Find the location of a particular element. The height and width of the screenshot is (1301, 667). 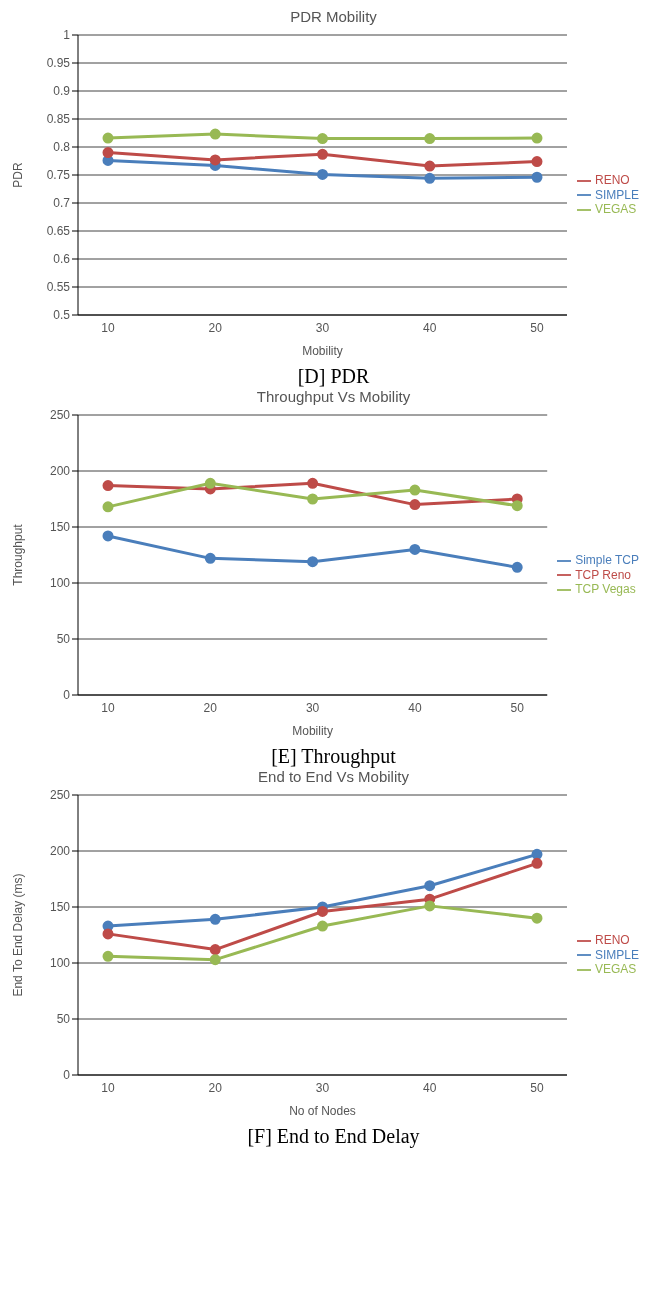

text: [E] Throughput is located at coordinates (333, 756).